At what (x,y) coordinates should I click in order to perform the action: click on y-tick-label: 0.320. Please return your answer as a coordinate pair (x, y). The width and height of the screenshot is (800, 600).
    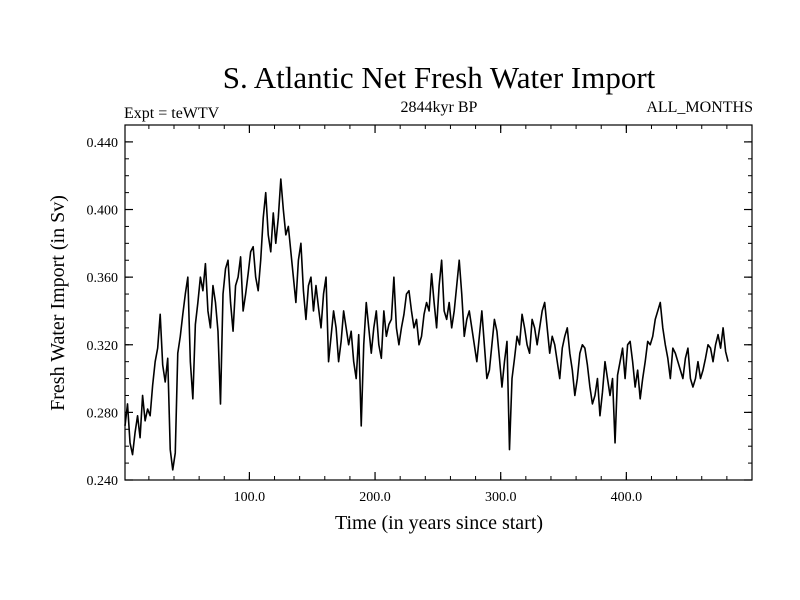
    Looking at the image, I should click on (103, 346).